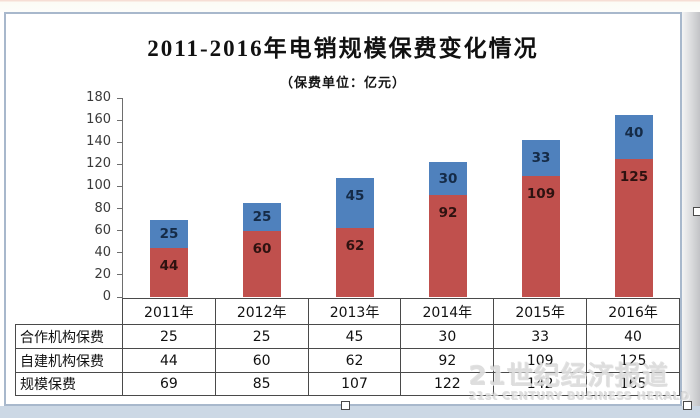 This screenshot has width=700, height=418. Describe the element at coordinates (102, 274) in the screenshot. I see `y-axis-label: 20` at that location.